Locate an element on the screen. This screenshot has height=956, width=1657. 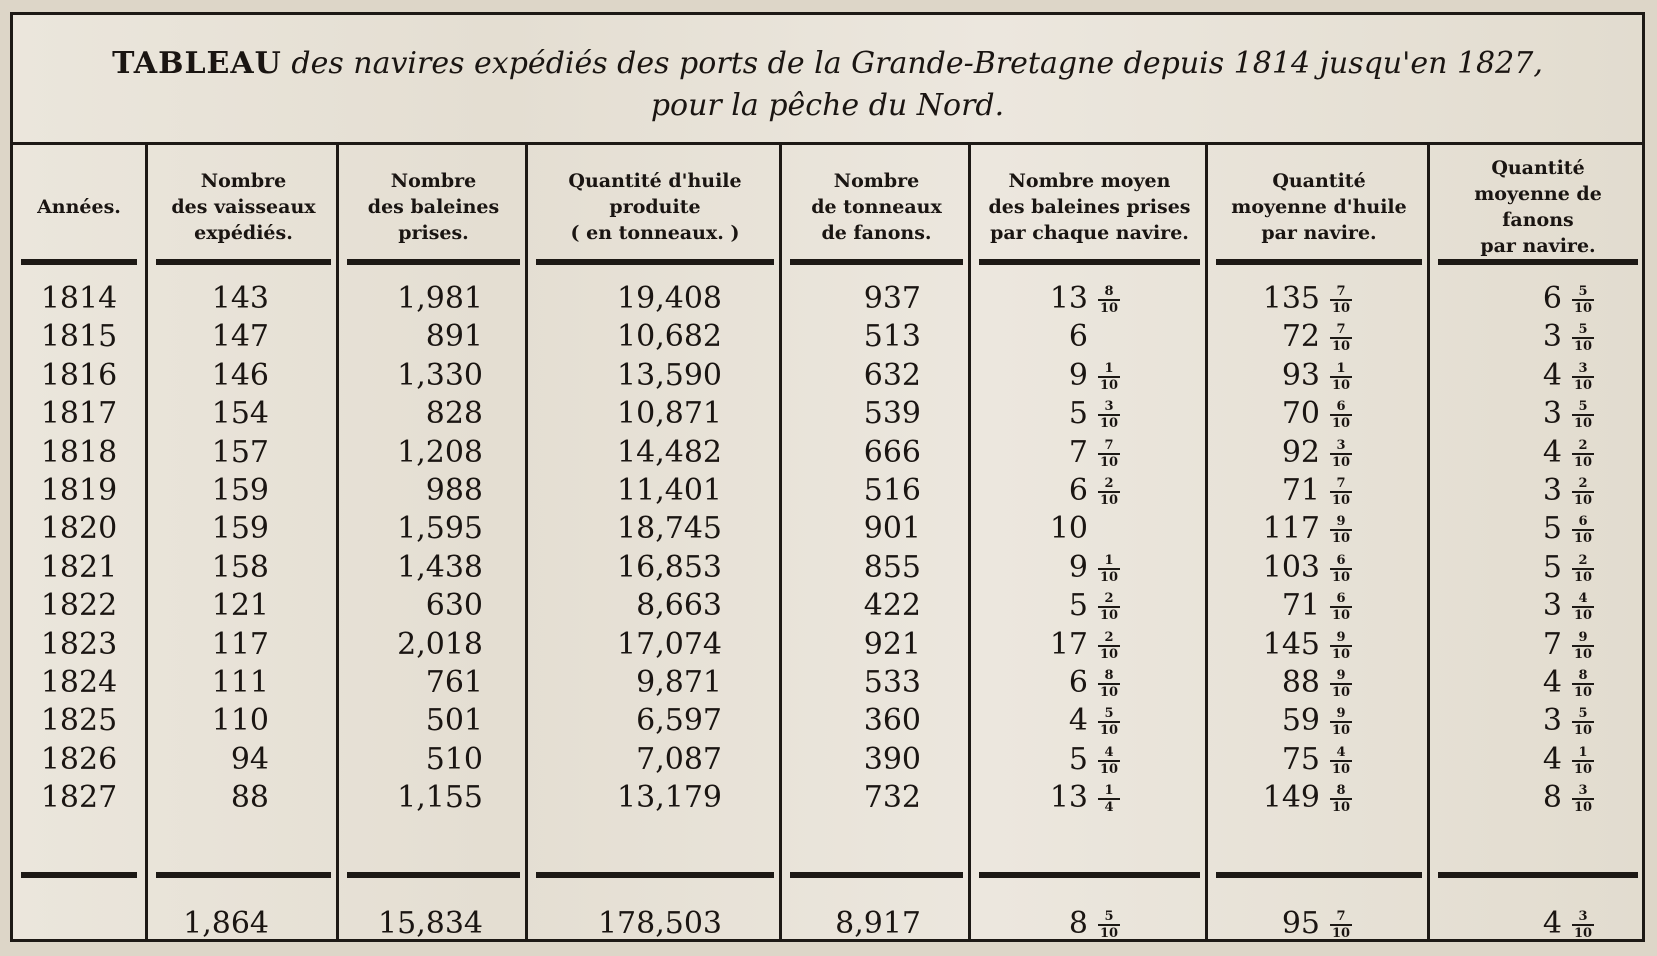
whole-part: 103 is located at coordinates (1291, 567).